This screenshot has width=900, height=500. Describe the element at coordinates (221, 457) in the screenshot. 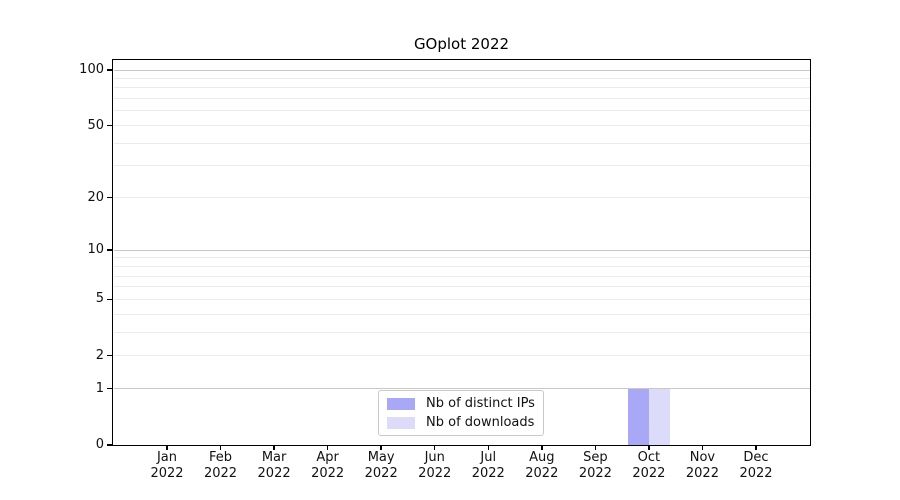

I see `x-tick-month: Feb` at that location.